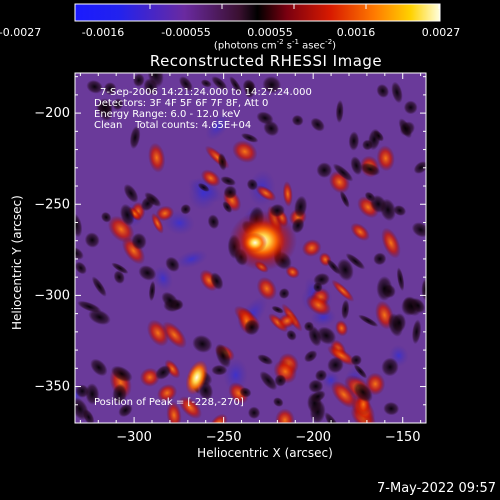 This screenshot has height=500, width=500. Describe the element at coordinates (173, 125) in the screenshot. I see `annotation-clean: Clean Total counts: 4.65E+04` at that location.